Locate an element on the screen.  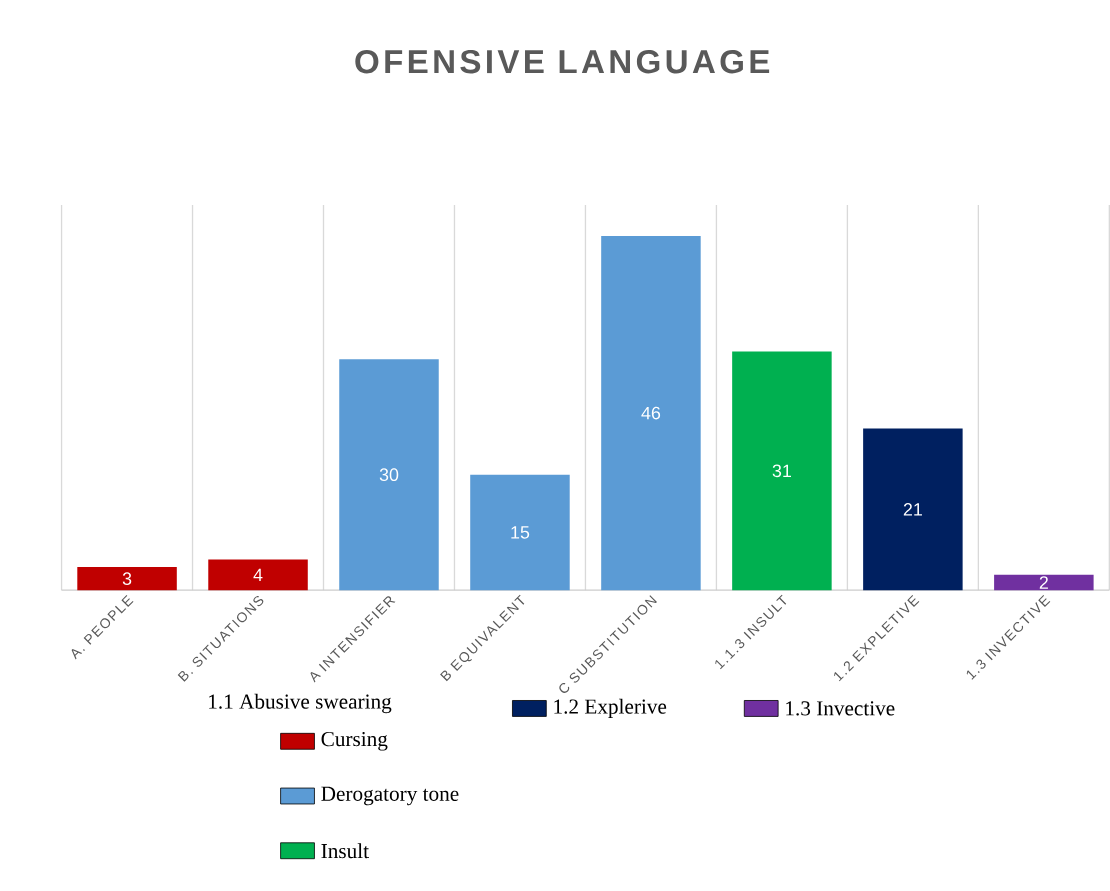
data-label: 46 is located at coordinates (651, 413).